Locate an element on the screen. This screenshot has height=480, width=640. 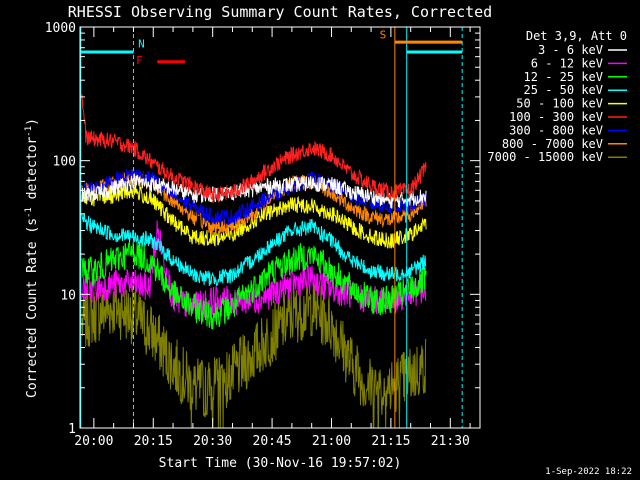
footer-timestamp: 1-Sep-2022 18:22 is located at coordinates (588, 472).